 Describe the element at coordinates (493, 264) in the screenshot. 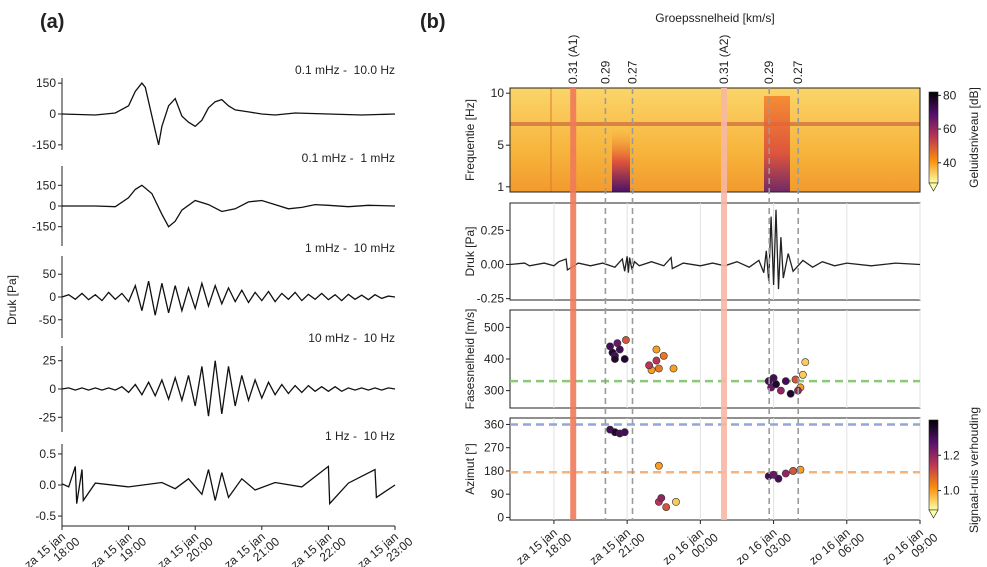

I see `y-tick-label: 0.00` at that location.